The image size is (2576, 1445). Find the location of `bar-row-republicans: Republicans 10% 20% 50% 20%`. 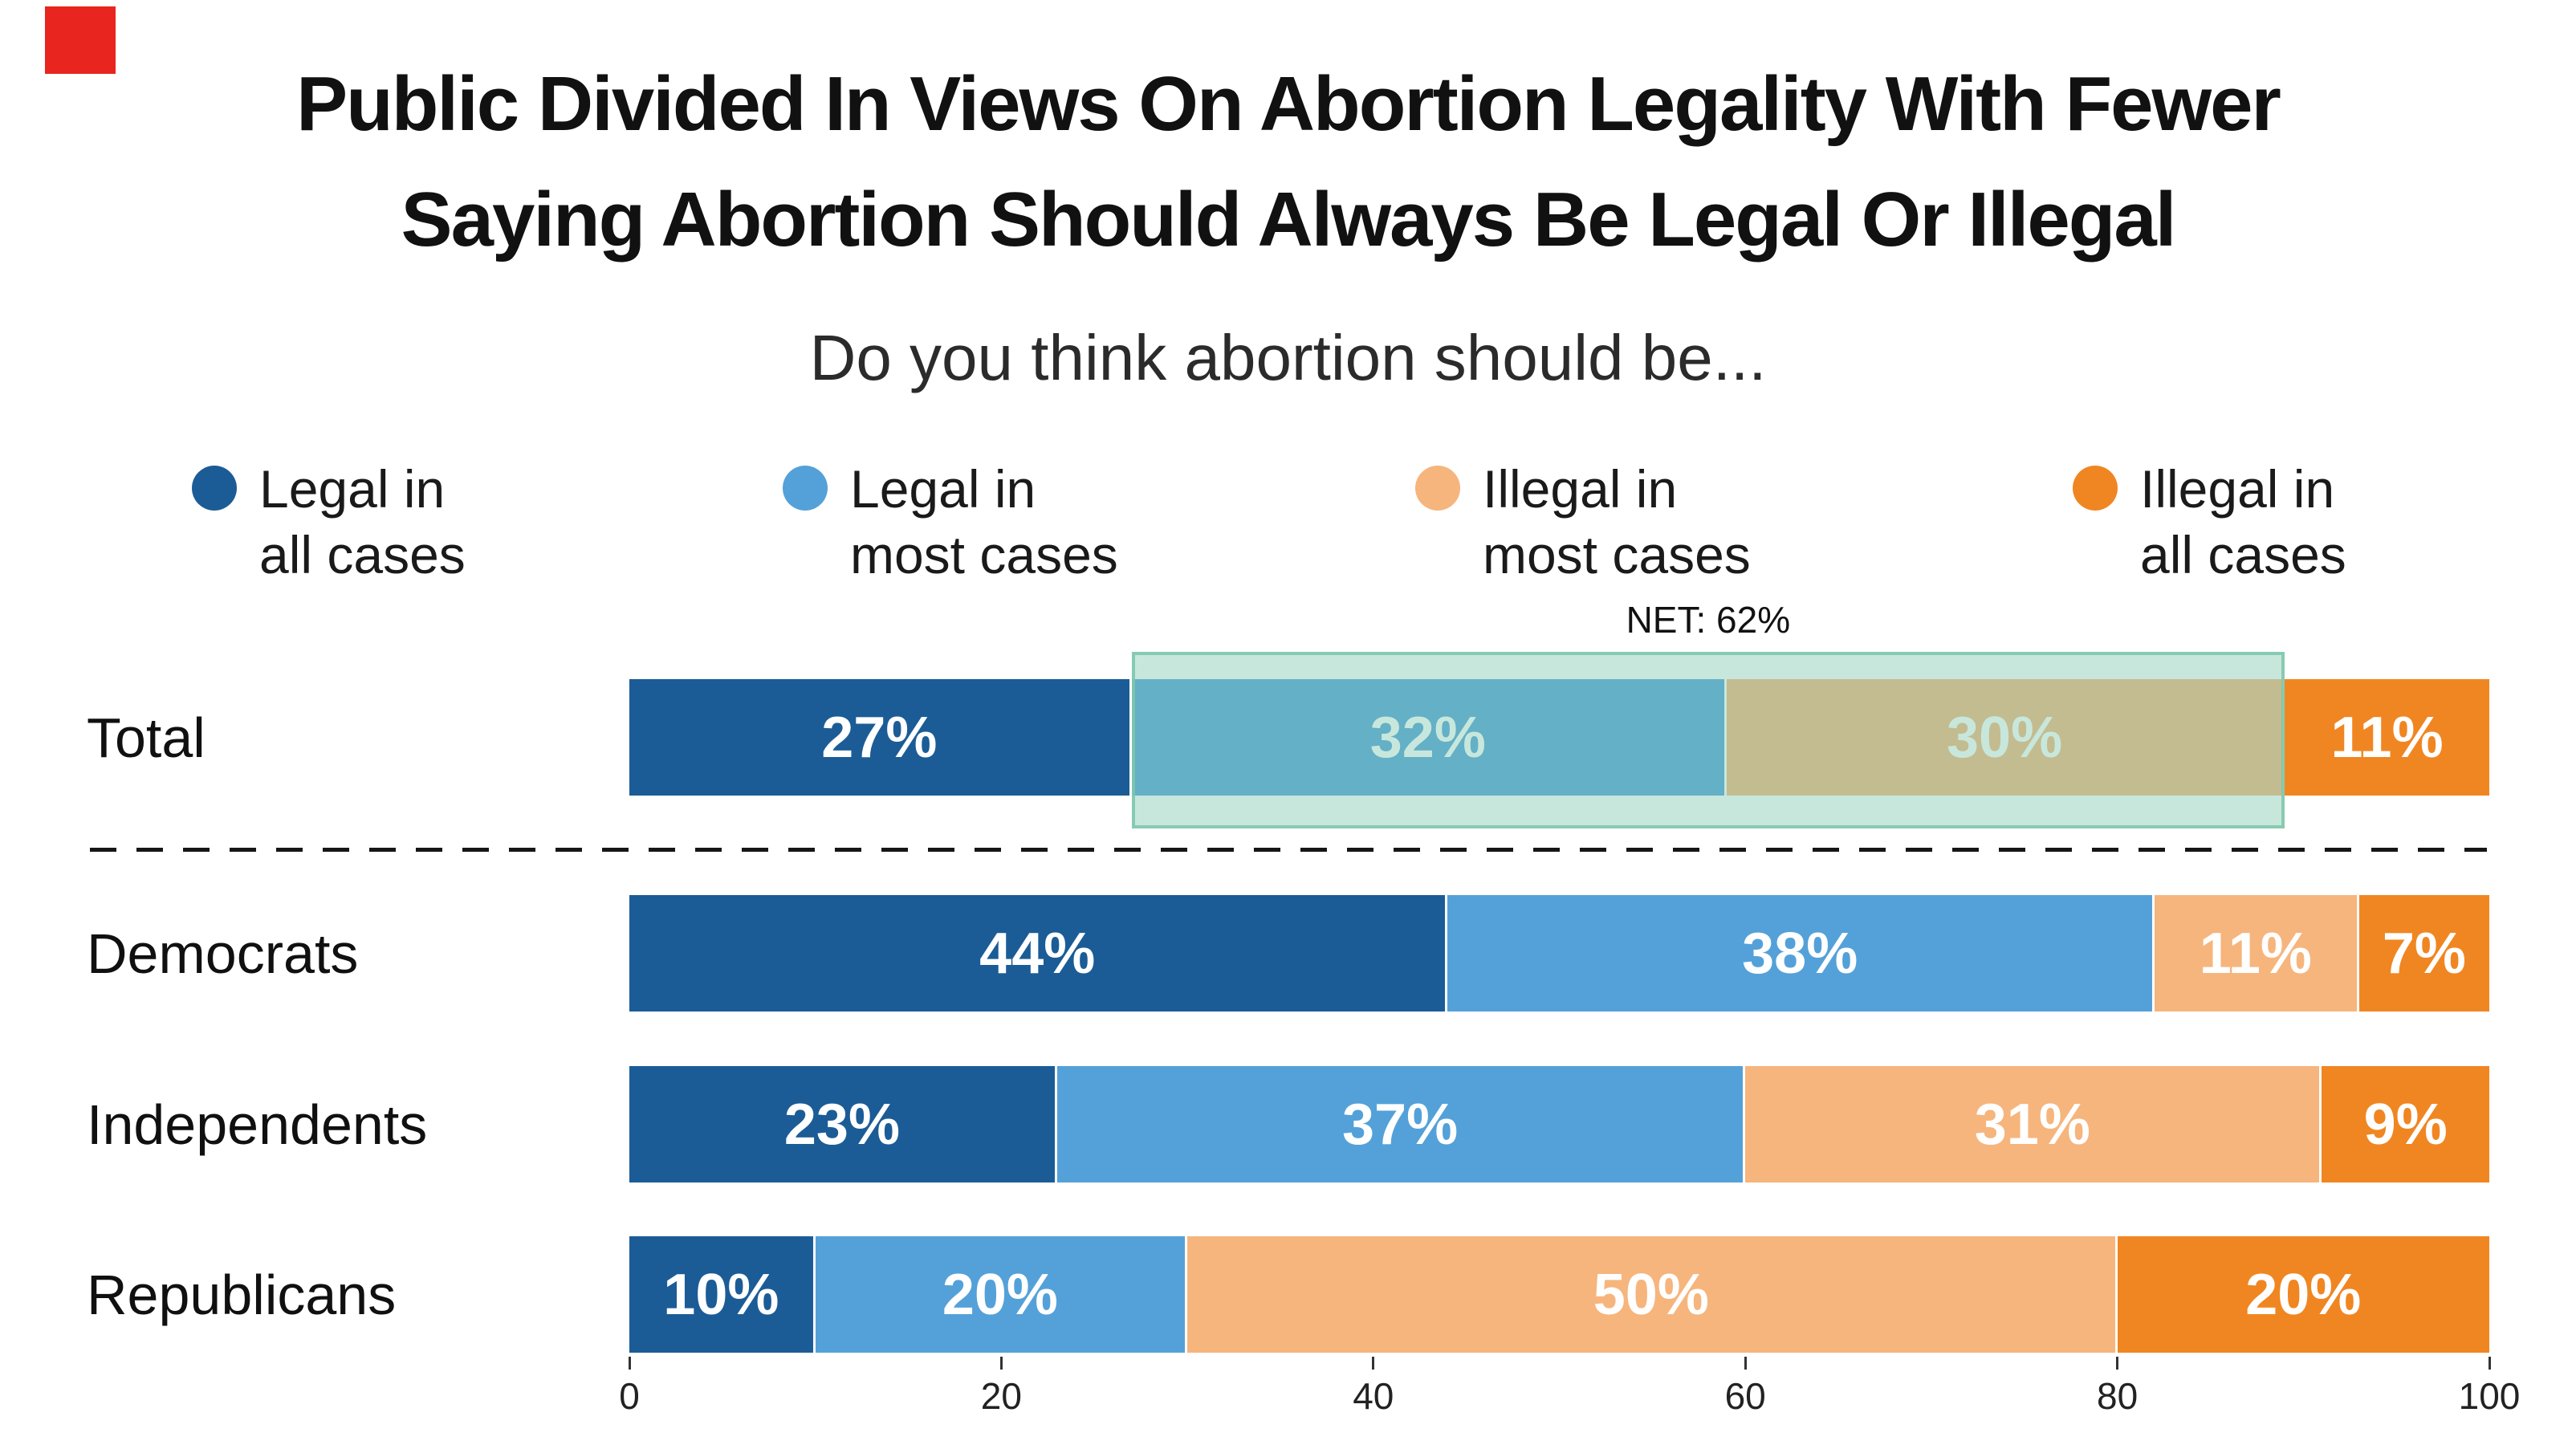

bar-row-republicans: Republicans 10% 20% 50% 20% is located at coordinates (1288, 1294).